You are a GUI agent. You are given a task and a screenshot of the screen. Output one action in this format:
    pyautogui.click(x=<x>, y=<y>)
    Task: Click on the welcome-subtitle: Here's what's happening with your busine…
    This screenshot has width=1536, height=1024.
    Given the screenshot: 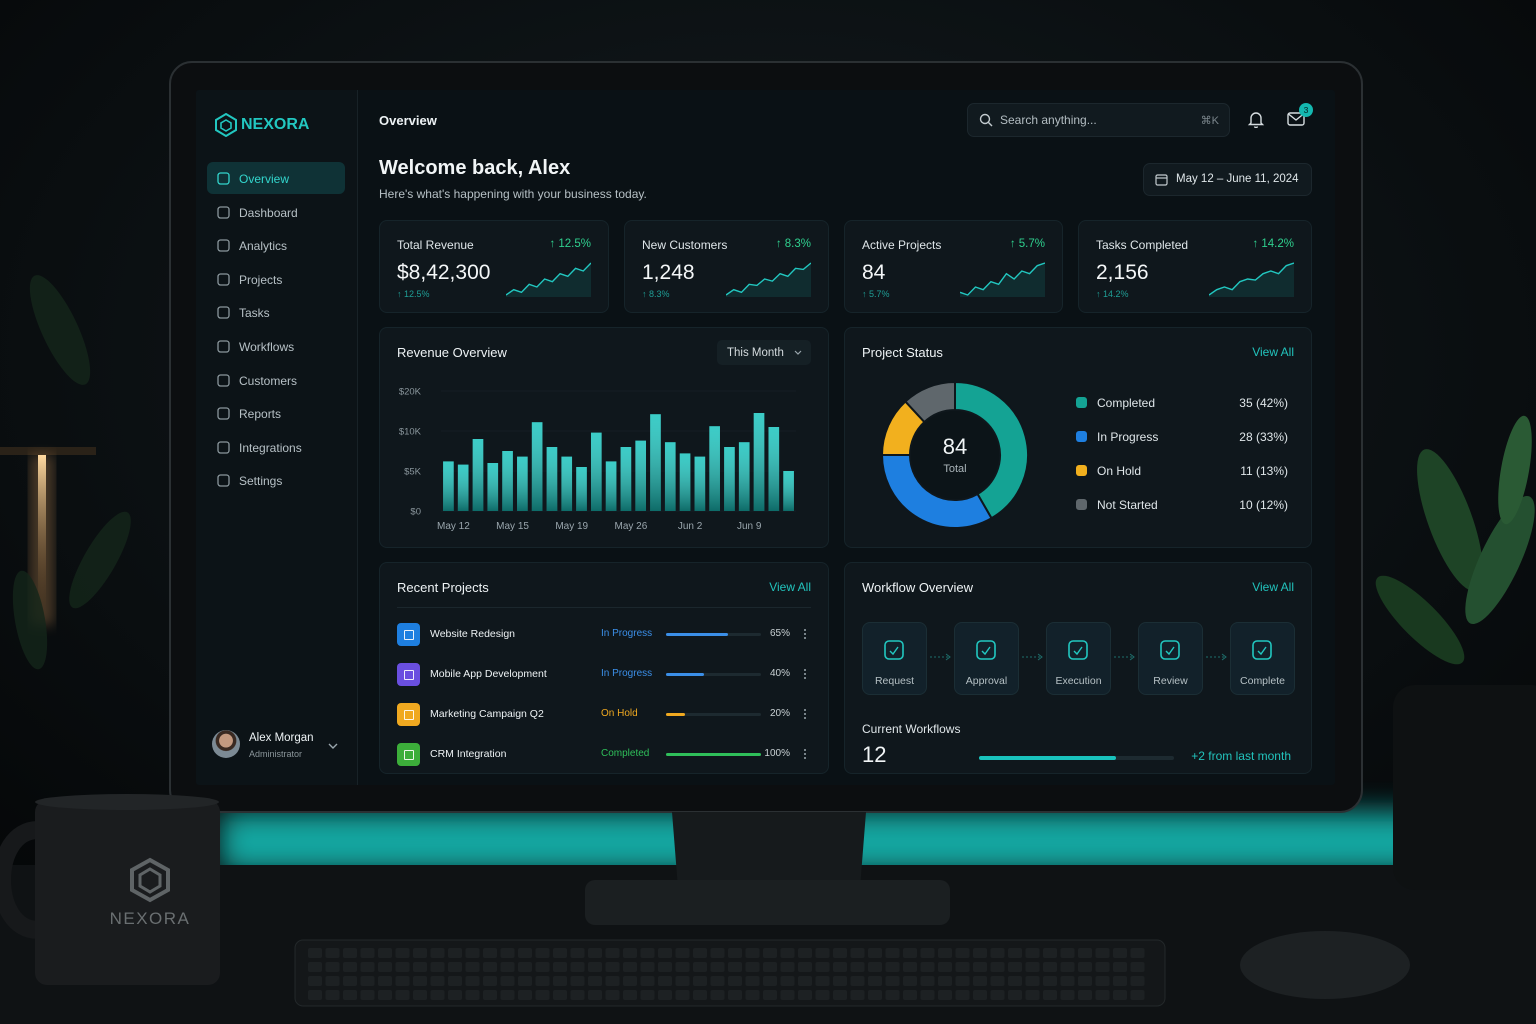 What is the action you would take?
    pyautogui.click(x=513, y=194)
    